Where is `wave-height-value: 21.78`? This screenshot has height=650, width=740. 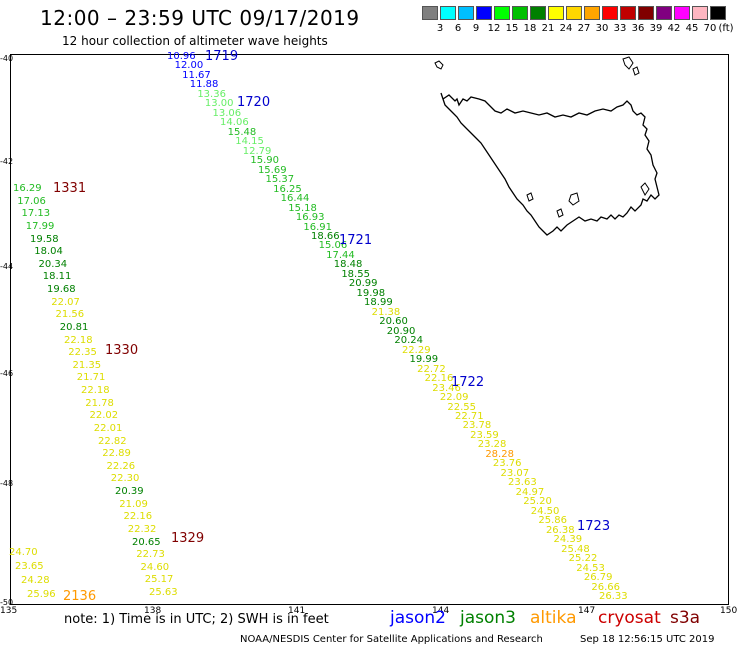
wave-height-value: 21.78 is located at coordinates (99, 403).